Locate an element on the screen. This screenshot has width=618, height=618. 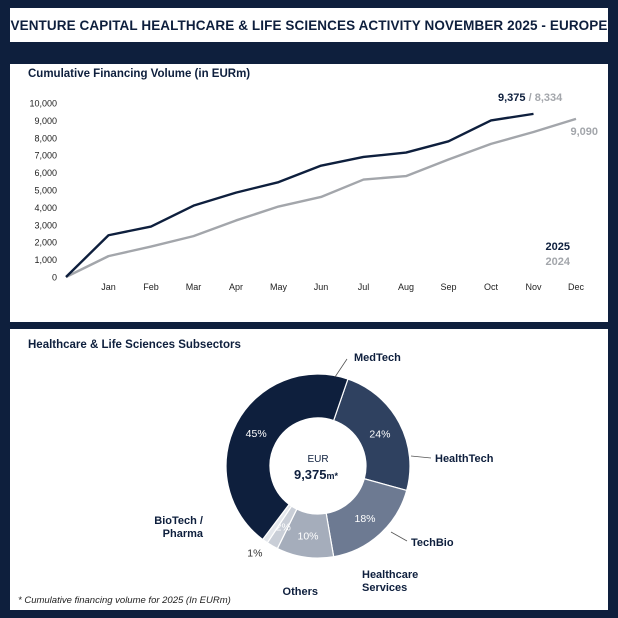
y-tick-label: 2,000 is located at coordinates (45, 243).